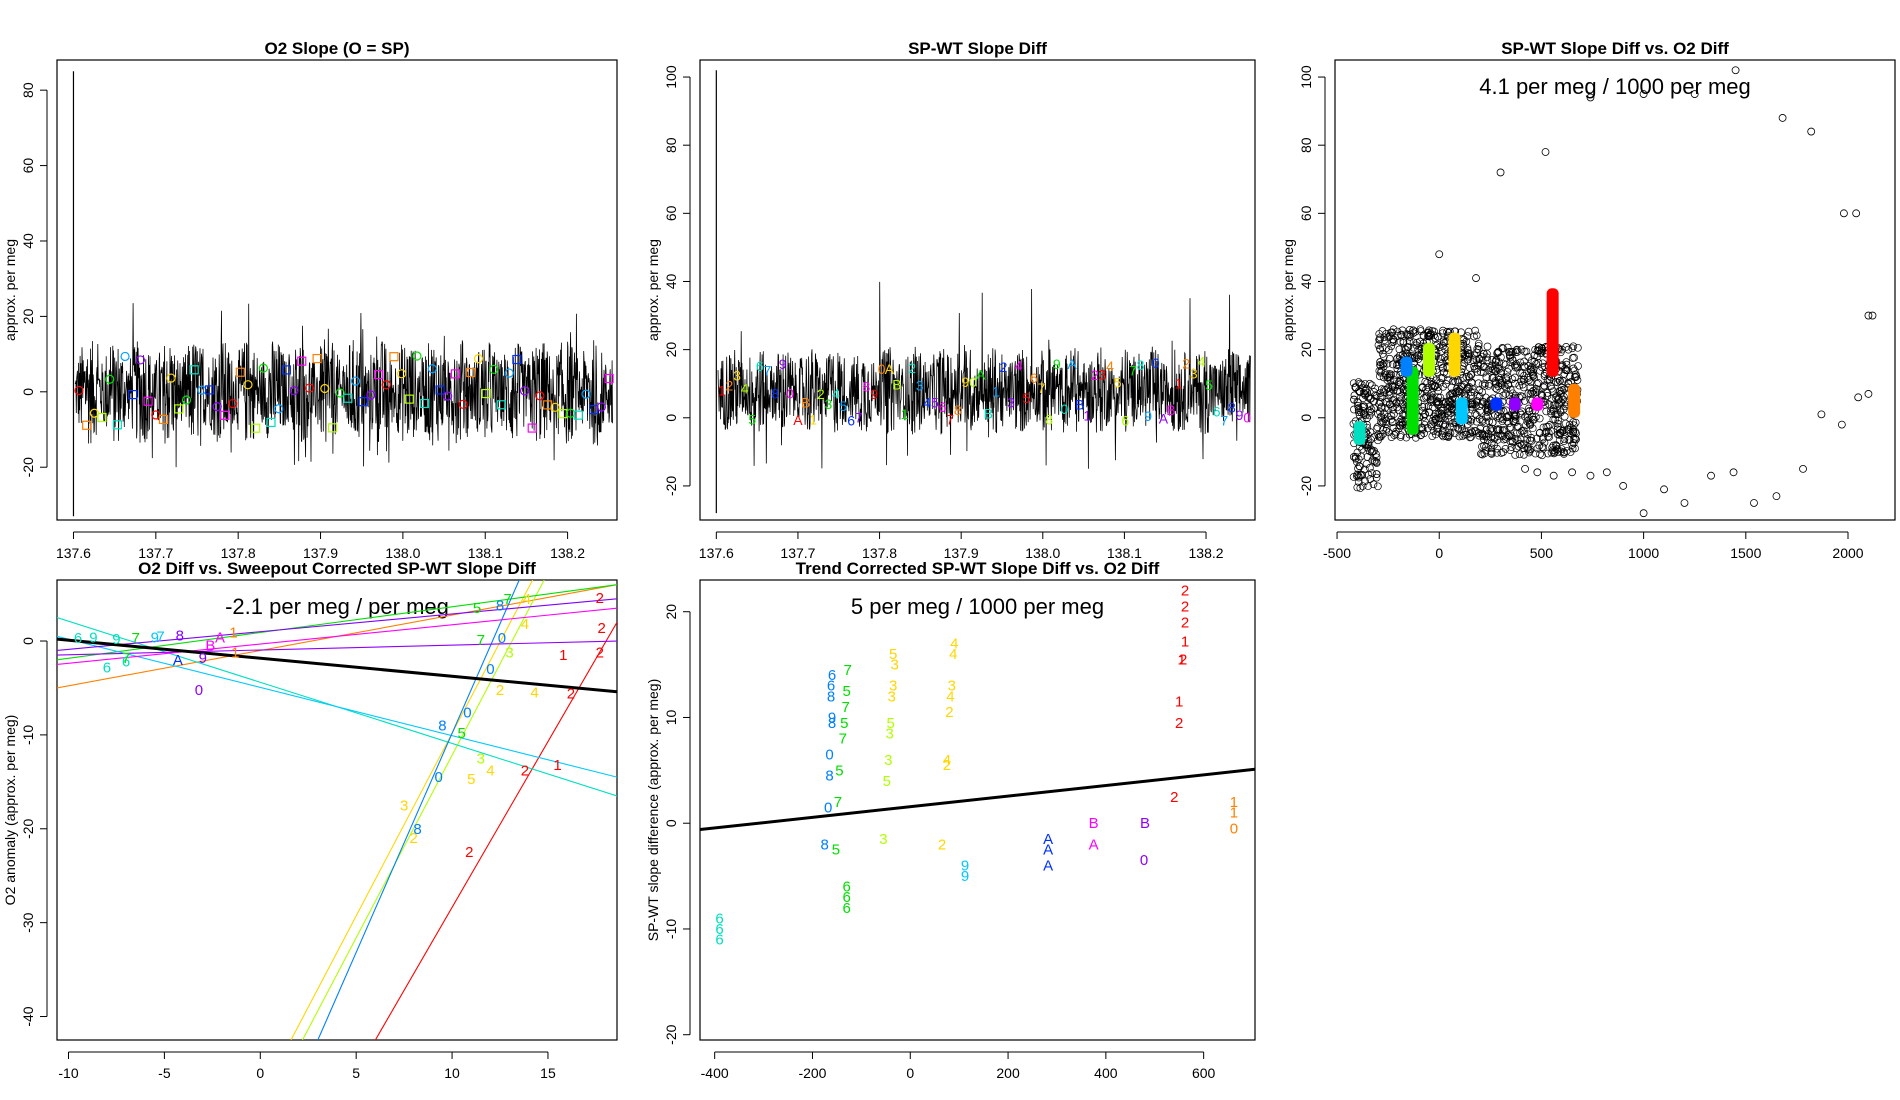 The height and width of the screenshot is (1100, 1900). Describe the element at coordinates (745, 388) in the screenshot. I see `data-marker: 4` at that location.